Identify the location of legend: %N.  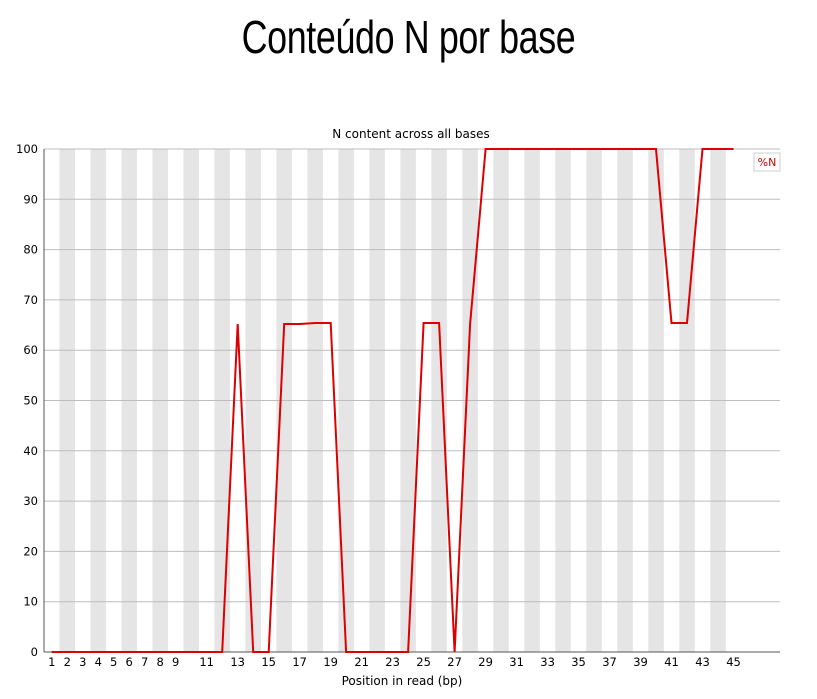
(767, 162).